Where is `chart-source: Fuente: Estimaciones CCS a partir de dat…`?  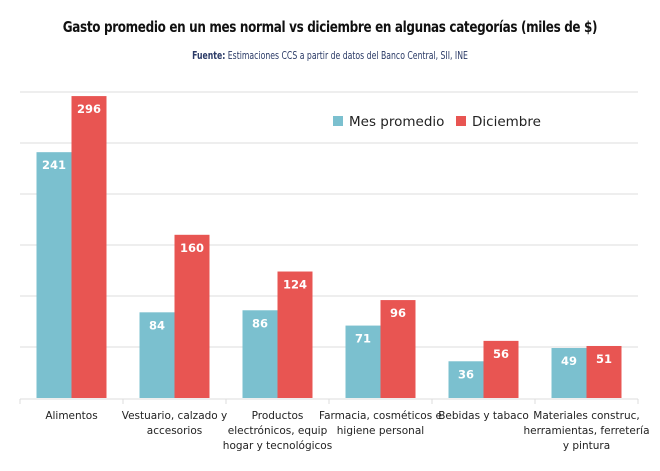
chart-source: Fuente: Estimaciones CCS a partir de dat… is located at coordinates (329, 56).